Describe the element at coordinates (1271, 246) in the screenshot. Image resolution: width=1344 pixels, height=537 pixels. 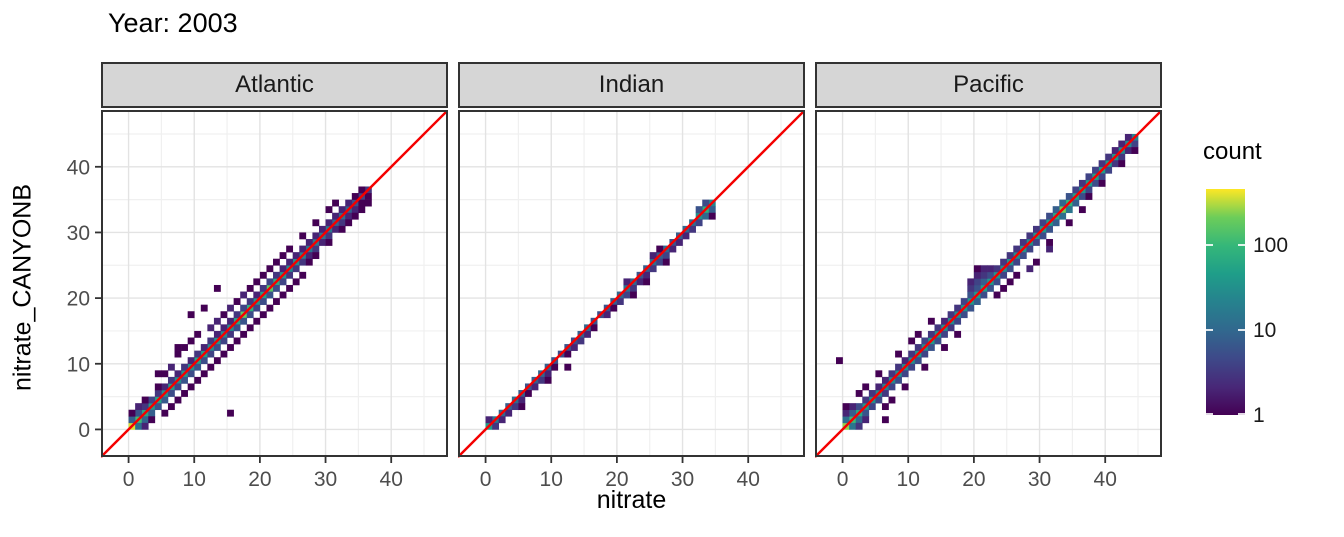
I see `legend-tick-label: 100` at that location.